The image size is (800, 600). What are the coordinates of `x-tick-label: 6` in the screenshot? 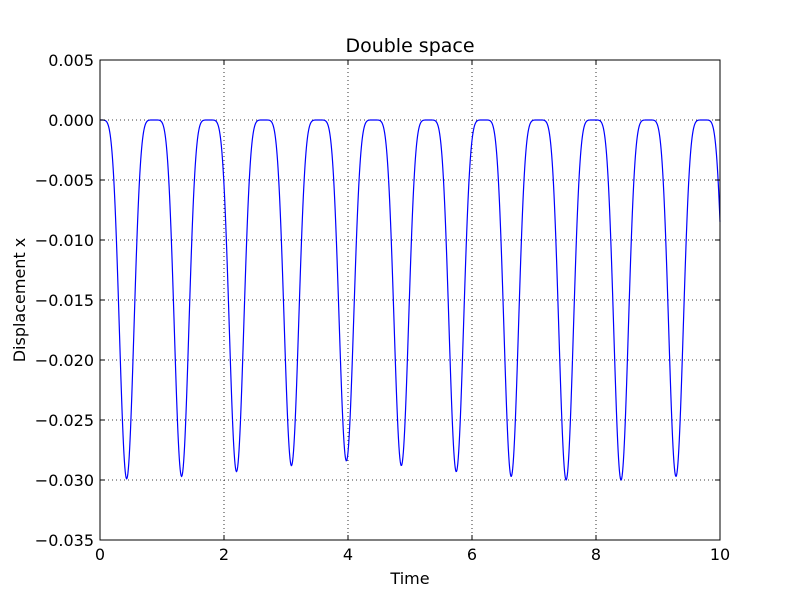 It's located at (472, 554).